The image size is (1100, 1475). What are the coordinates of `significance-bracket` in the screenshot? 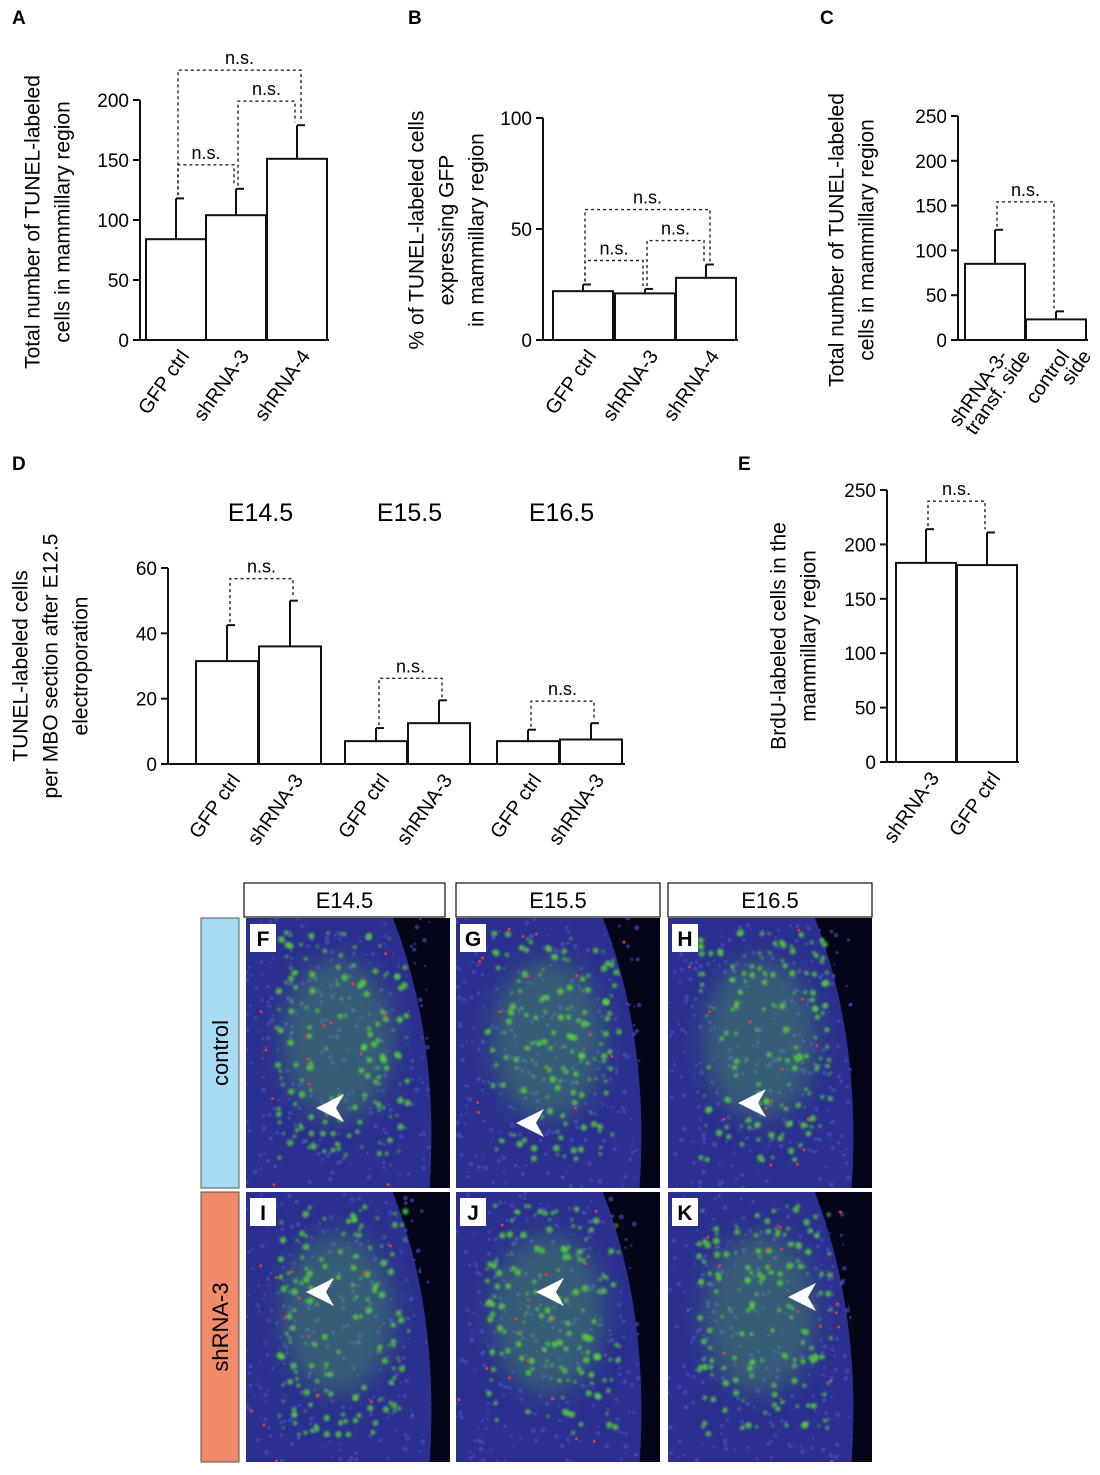 It's located at (206, 180).